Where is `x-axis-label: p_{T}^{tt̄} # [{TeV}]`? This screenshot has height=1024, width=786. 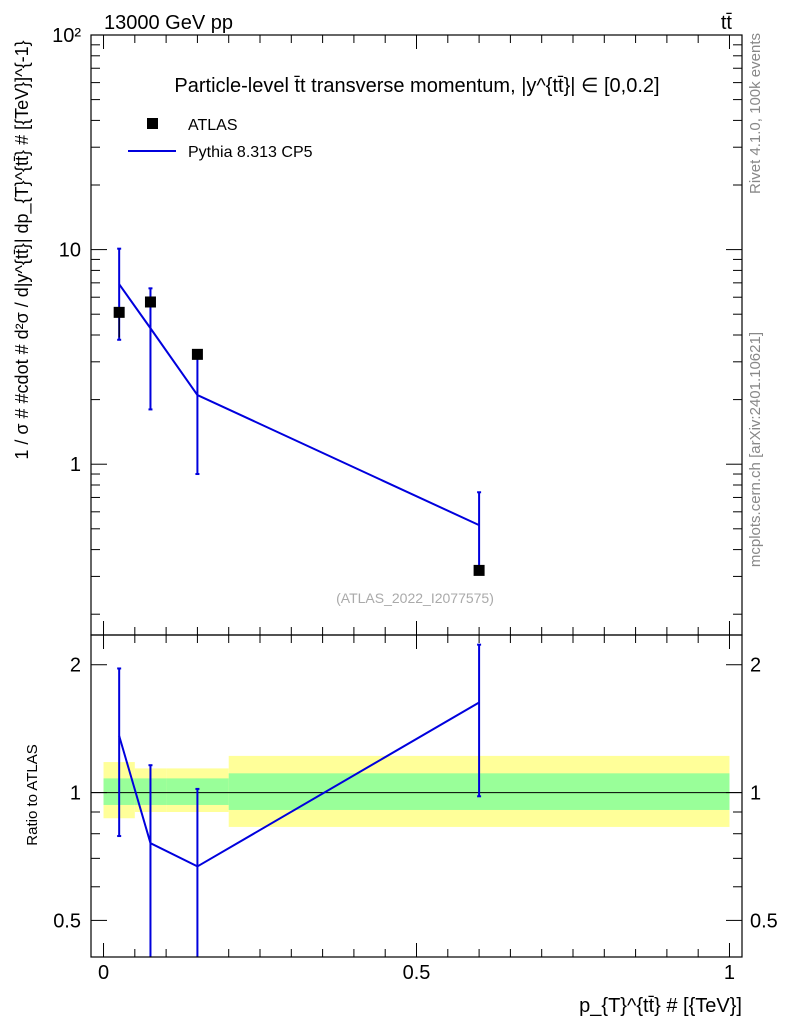 x-axis-label: p_{T}^{tt̄} # [{TeV}] is located at coordinates (660, 1006).